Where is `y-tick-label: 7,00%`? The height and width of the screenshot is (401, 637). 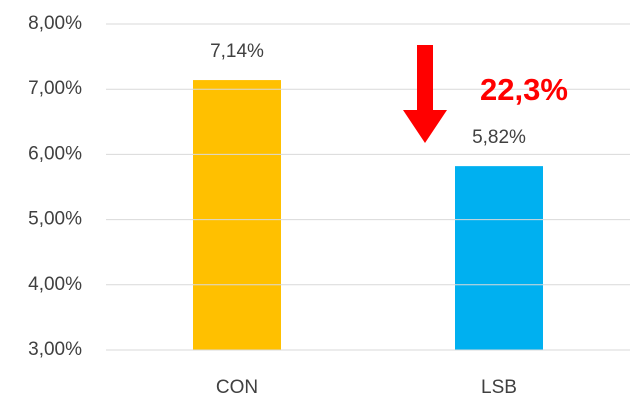
y-tick-label: 7,00% is located at coordinates (55, 88).